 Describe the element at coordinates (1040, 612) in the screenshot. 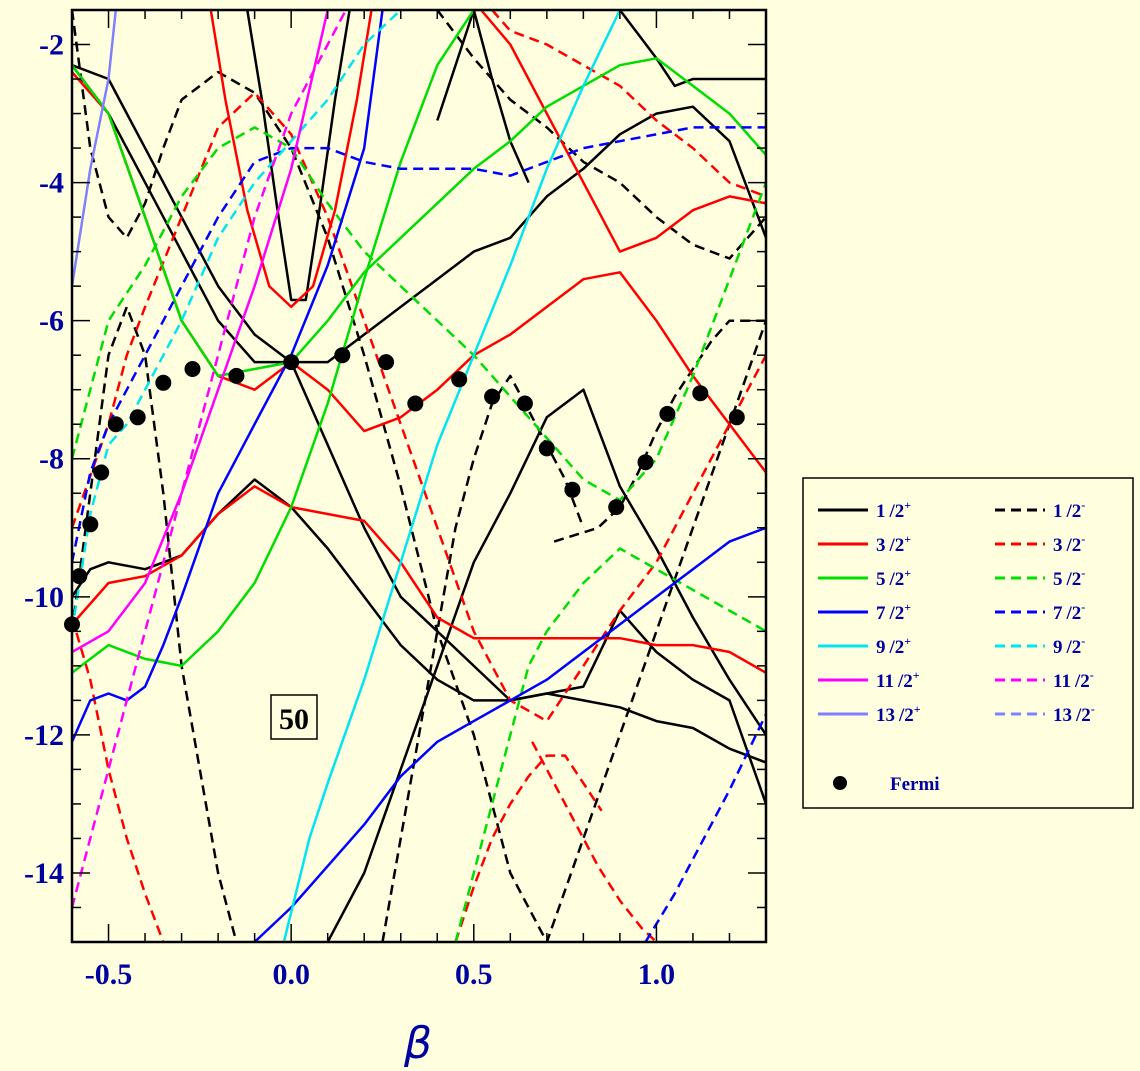

I see `legend-entry-7: 7/2-` at that location.